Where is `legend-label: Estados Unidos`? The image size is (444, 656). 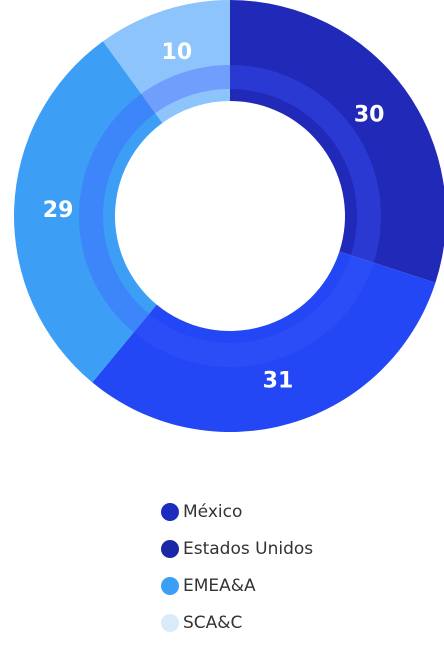
legend-label: Estados Unidos is located at coordinates (248, 549).